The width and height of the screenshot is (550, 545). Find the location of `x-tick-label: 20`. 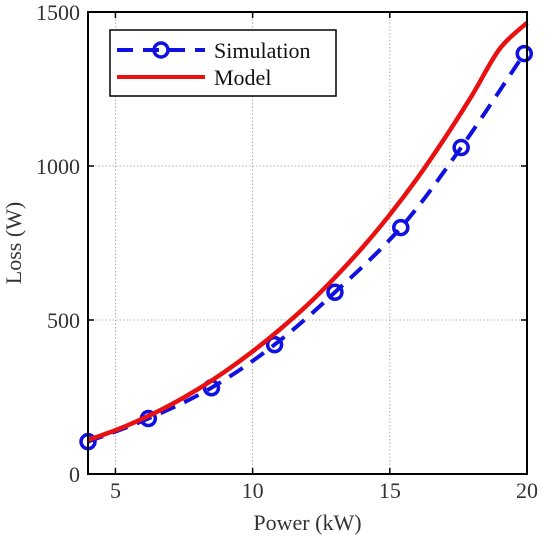

x-tick-label: 20 is located at coordinates (527, 490).